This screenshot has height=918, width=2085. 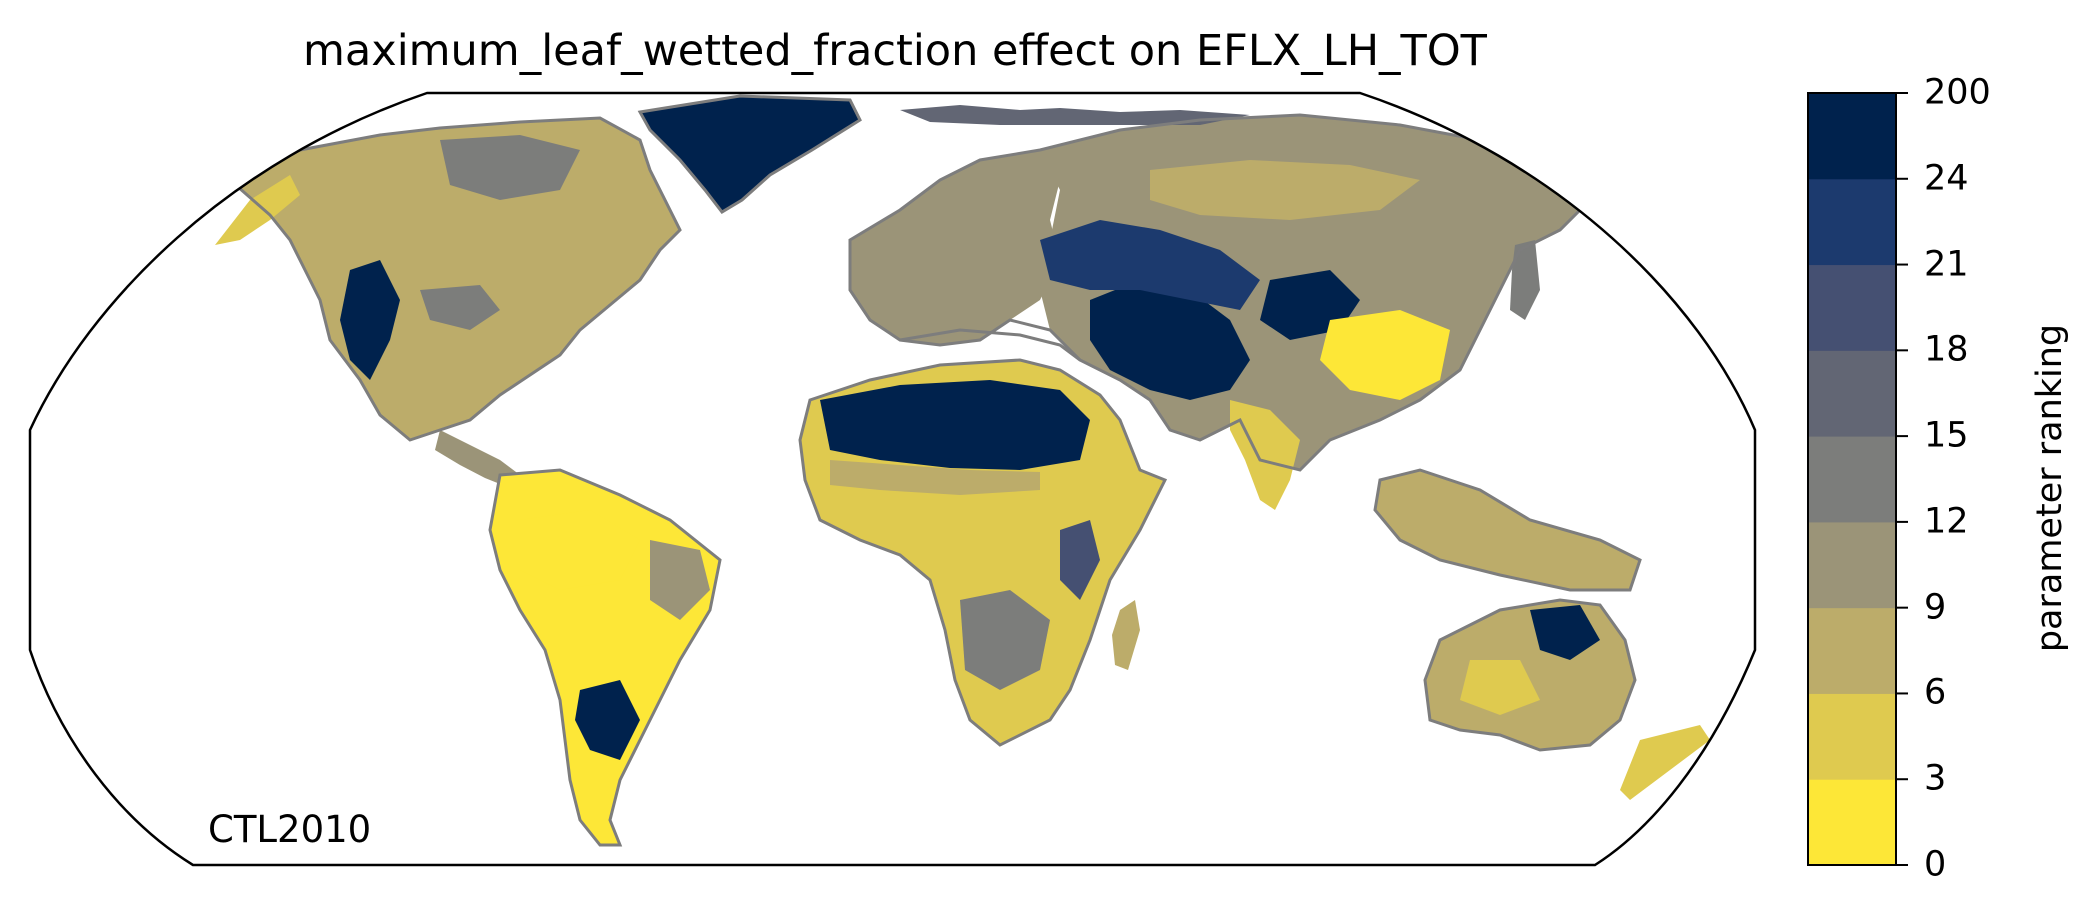 I want to click on patch-china-east, so click(x=1385, y=355).